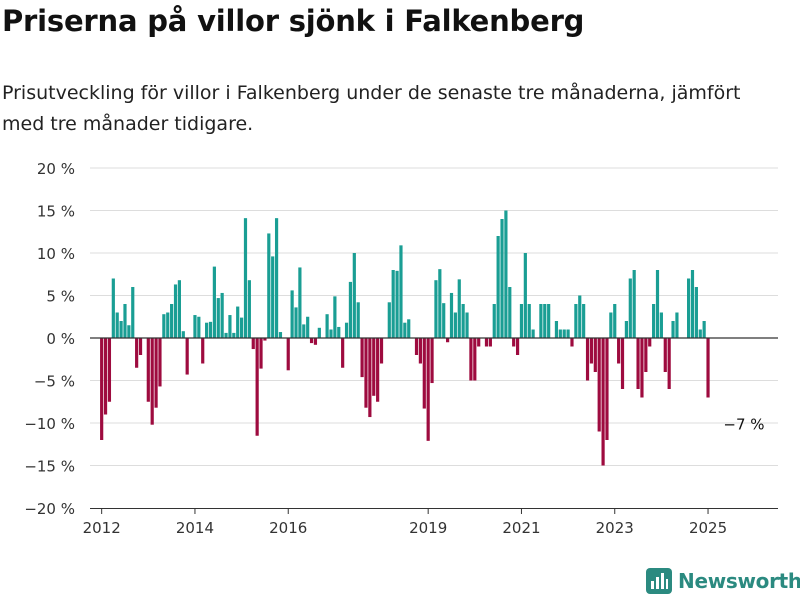  What do you see at coordinates (428, 528) in the screenshot?
I see `x-tick-label: 2019` at bounding box center [428, 528].